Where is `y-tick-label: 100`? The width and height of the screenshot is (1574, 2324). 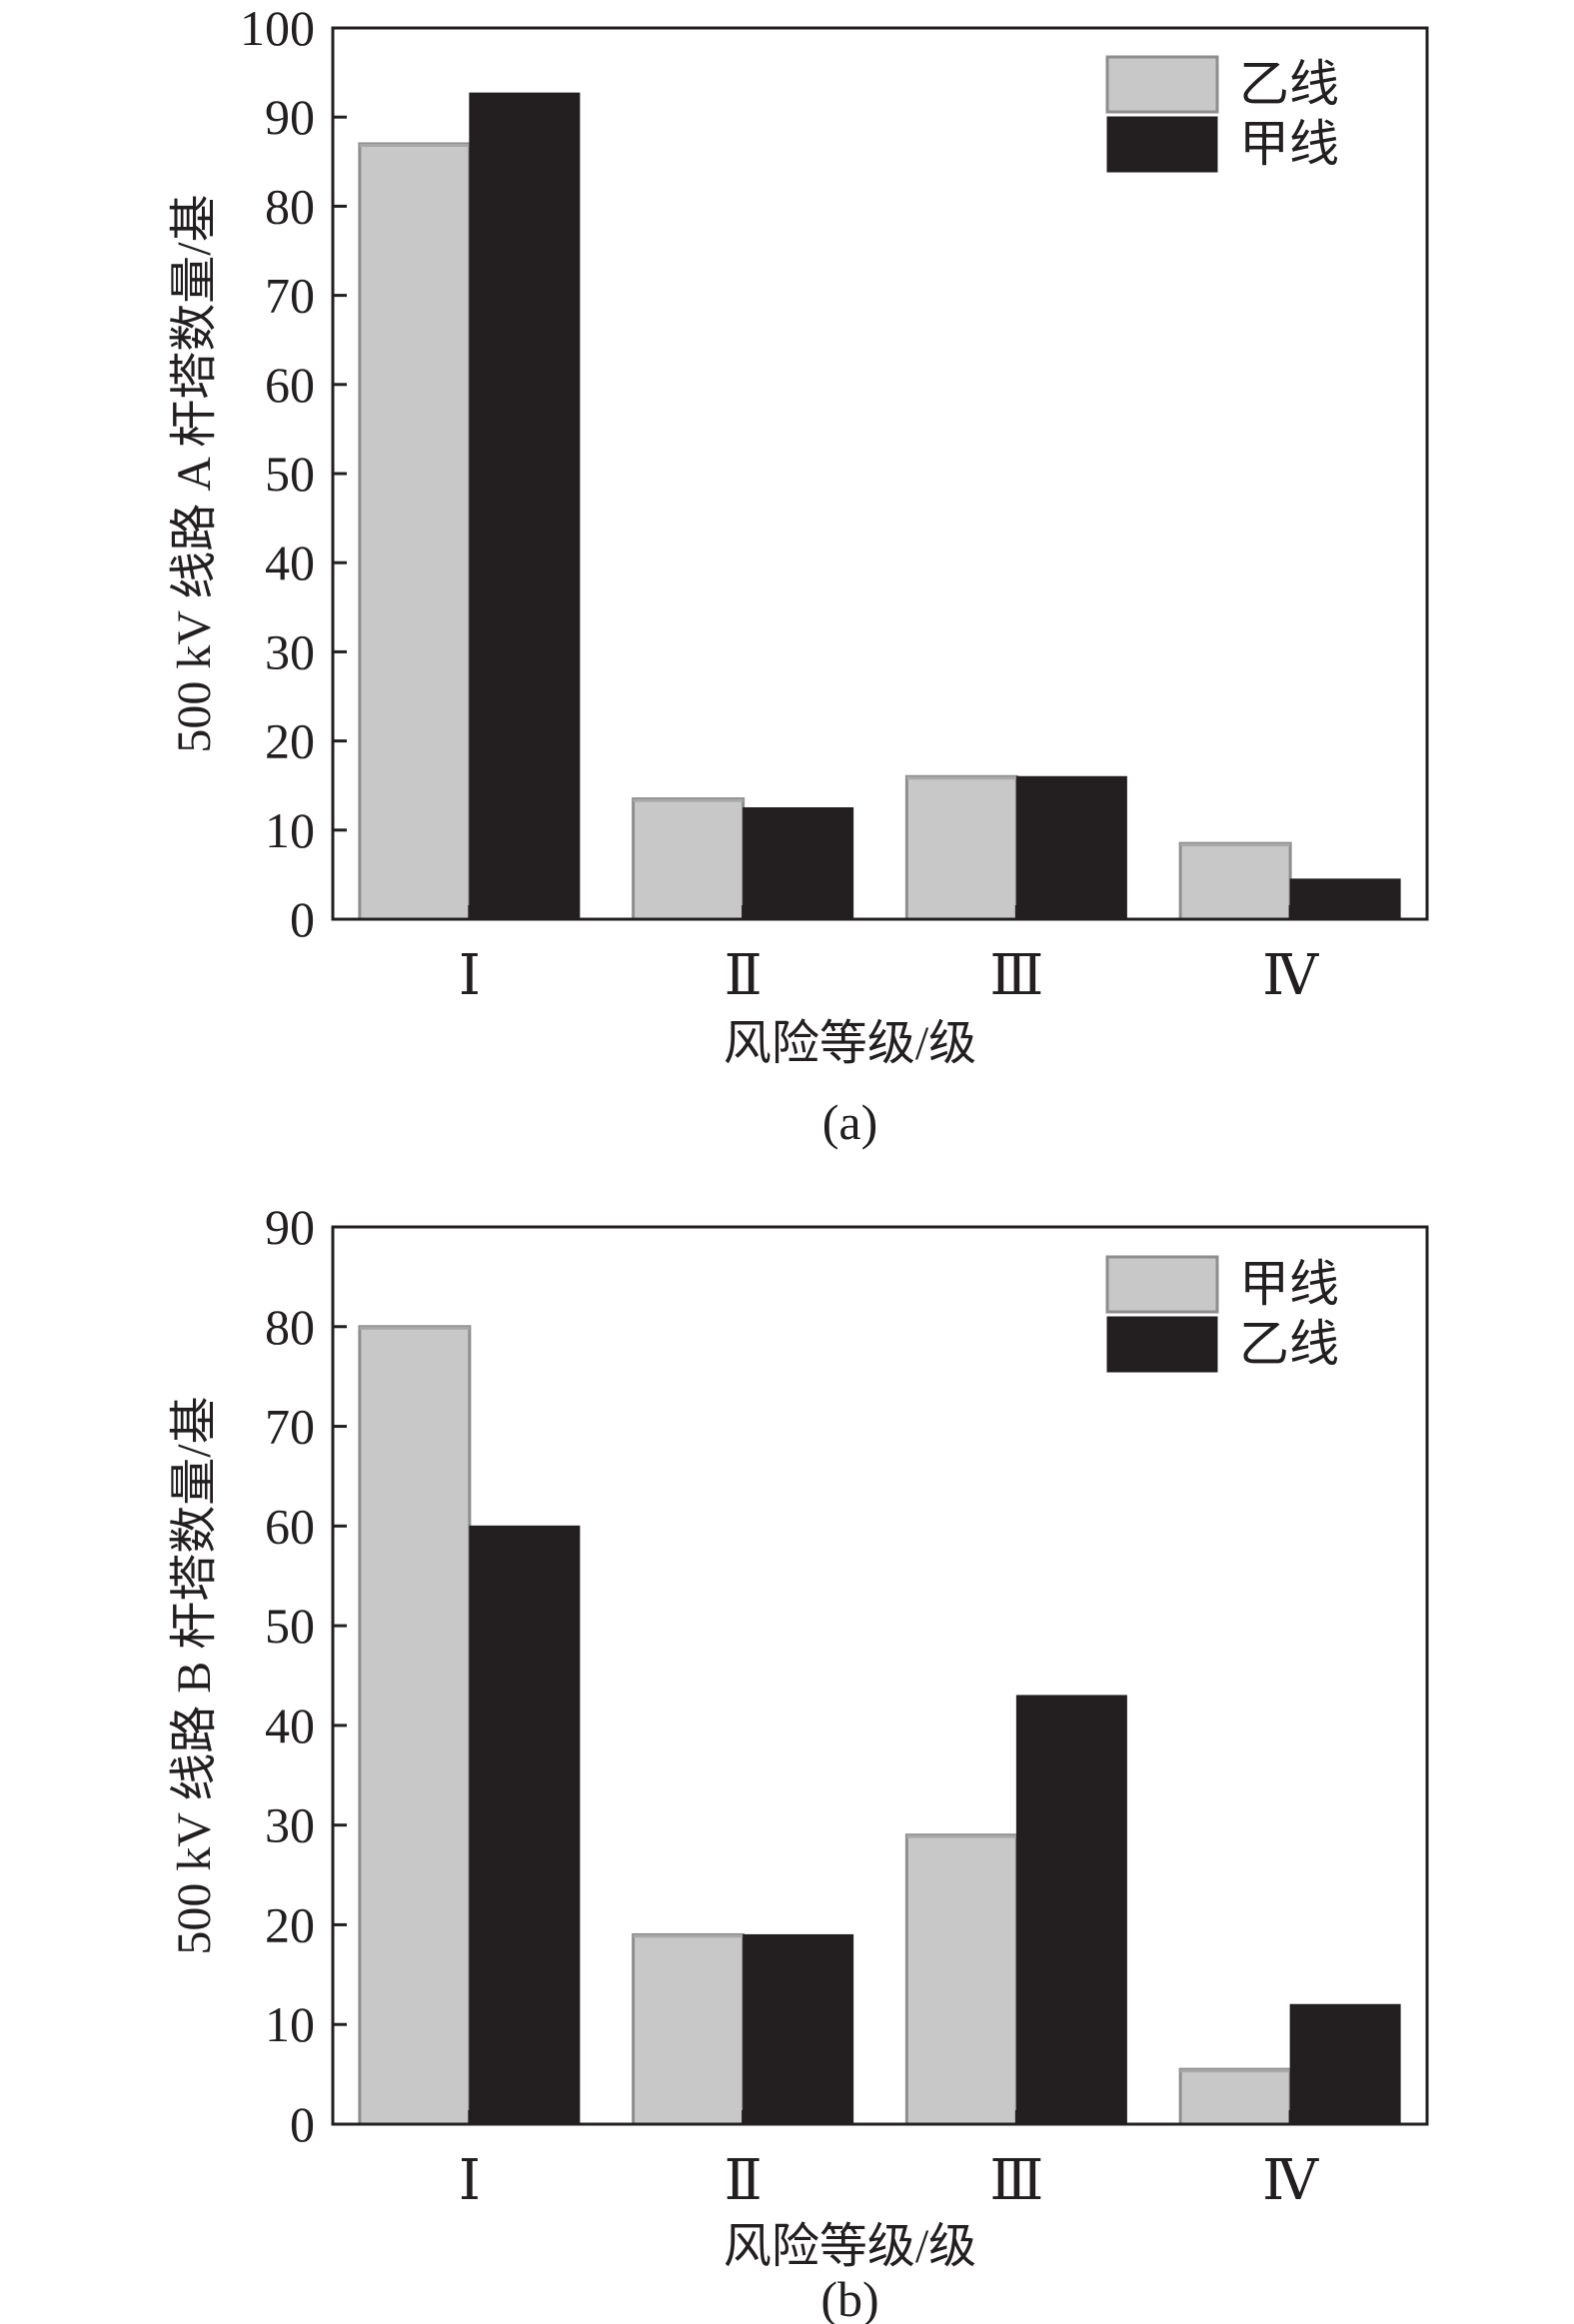
y-tick-label: 100 is located at coordinates (277, 28).